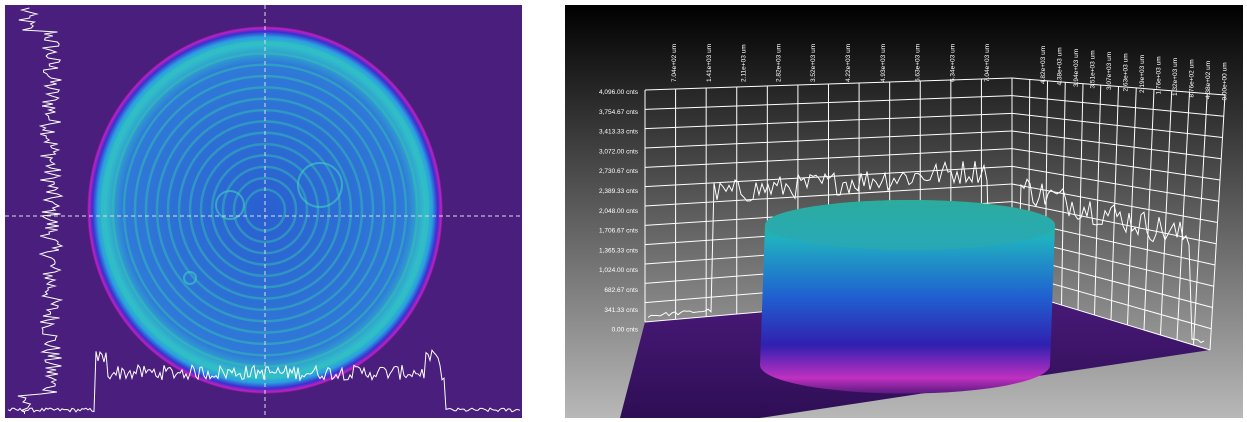 Image resolution: width=1247 pixels, height=422 pixels. What do you see at coordinates (1060, 66) in the screenshot?
I see `y-axis-label: 4.38e+03 um` at bounding box center [1060, 66].